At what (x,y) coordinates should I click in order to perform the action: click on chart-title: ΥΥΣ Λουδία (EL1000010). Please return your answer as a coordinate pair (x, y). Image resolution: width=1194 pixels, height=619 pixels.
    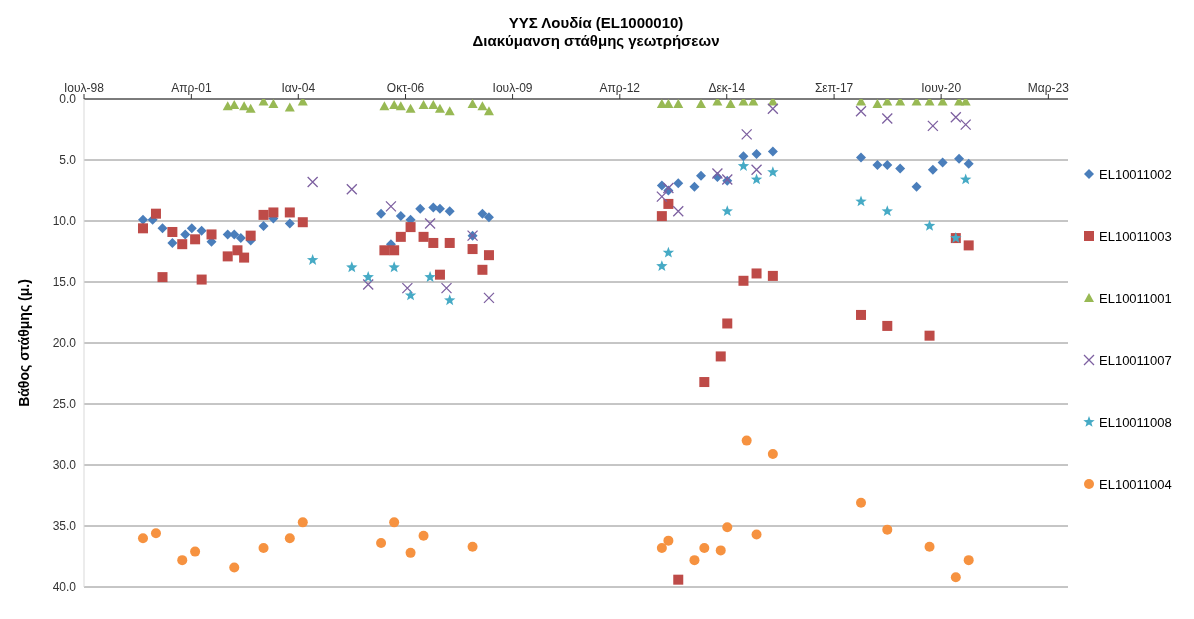
    Looking at the image, I should click on (596, 23).